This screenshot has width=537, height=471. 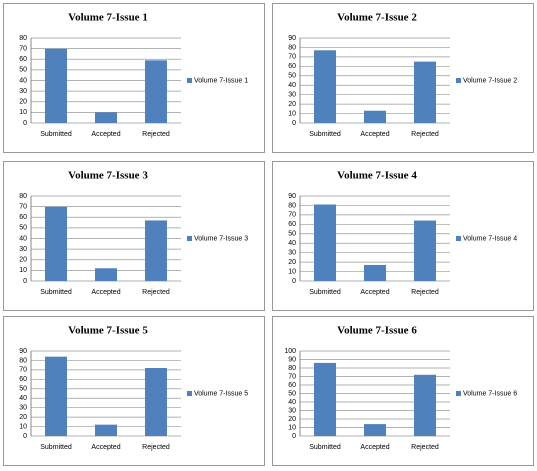 I want to click on legend-label: Volume 7-Issue 6, so click(x=490, y=393).